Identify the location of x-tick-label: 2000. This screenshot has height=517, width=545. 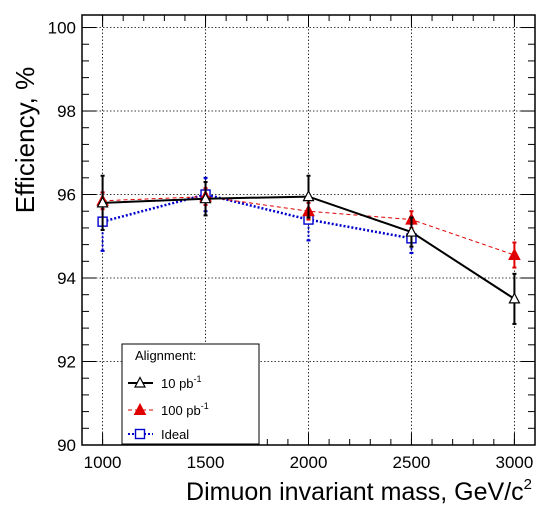
(309, 462).